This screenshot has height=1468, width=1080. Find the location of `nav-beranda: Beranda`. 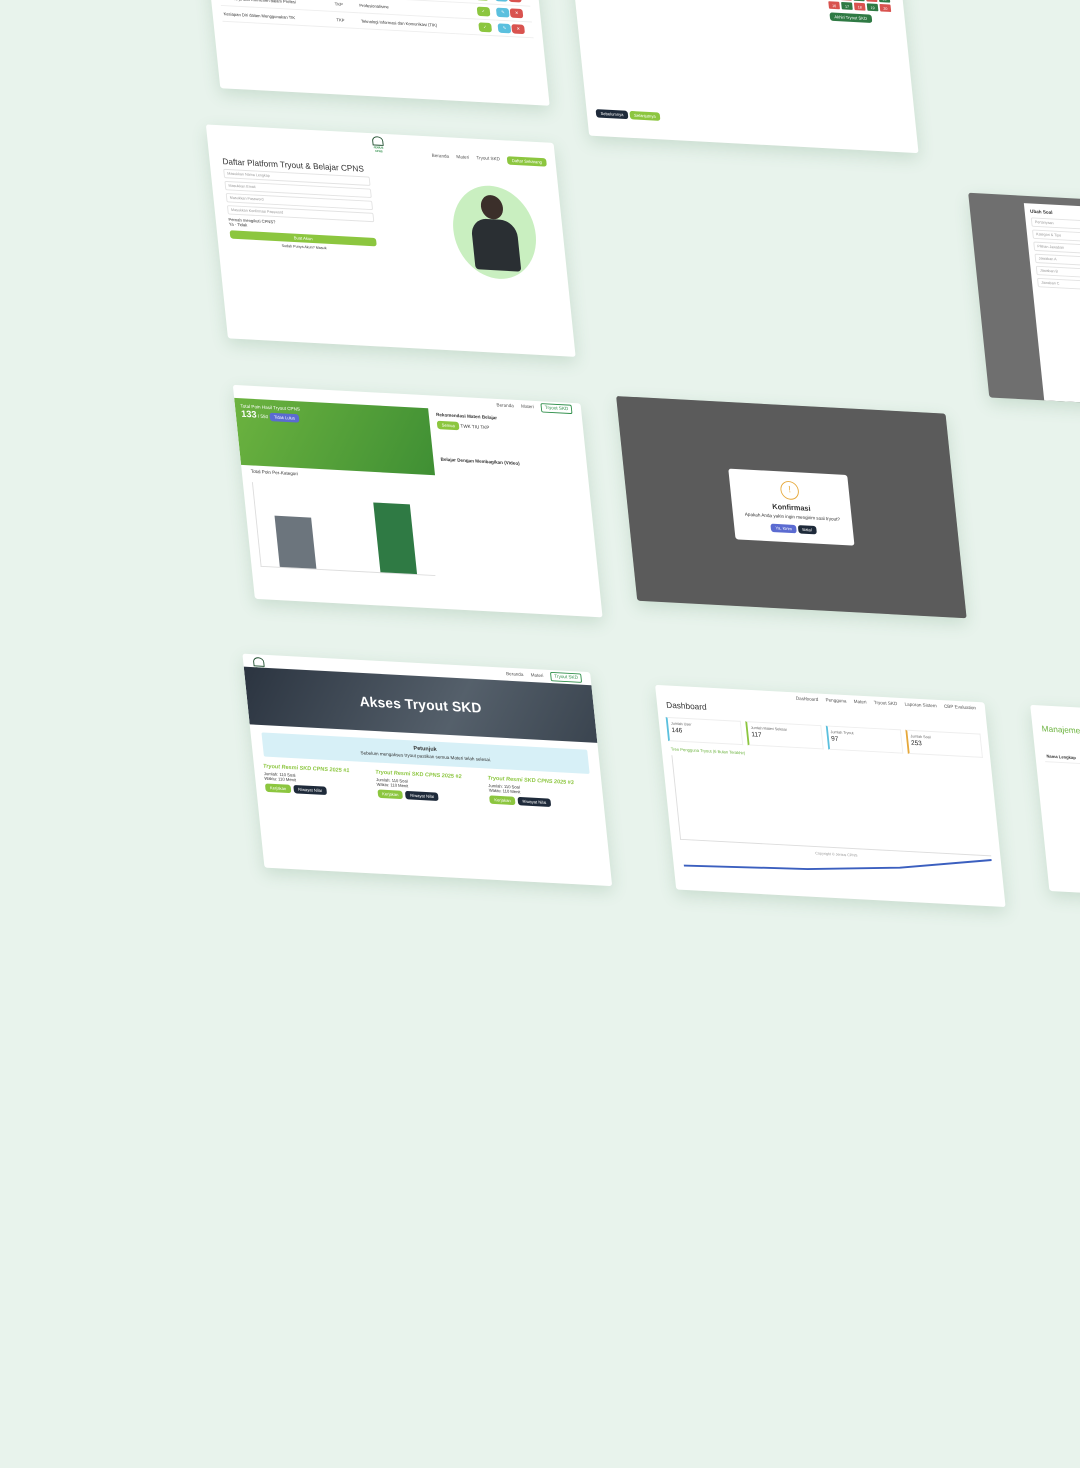

nav-beranda: Beranda is located at coordinates (514, 674).